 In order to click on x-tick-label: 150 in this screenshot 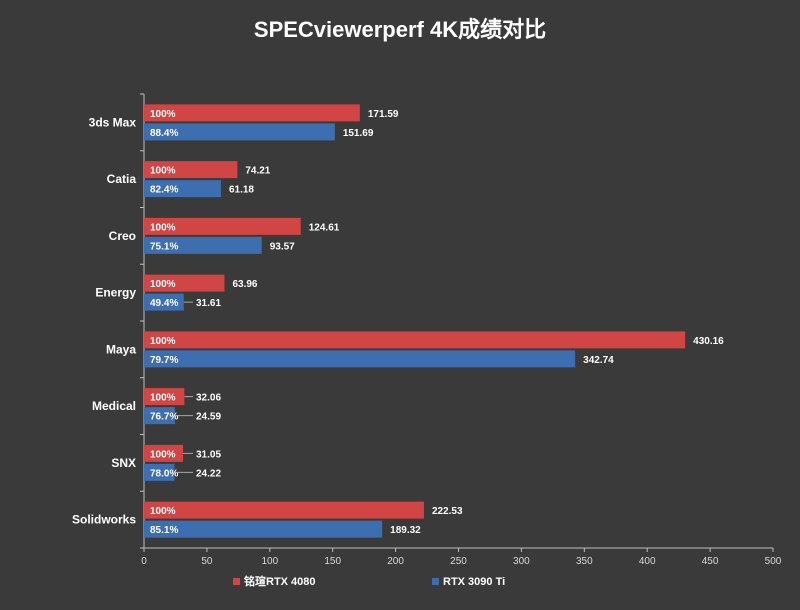, I will do `click(332, 561)`.